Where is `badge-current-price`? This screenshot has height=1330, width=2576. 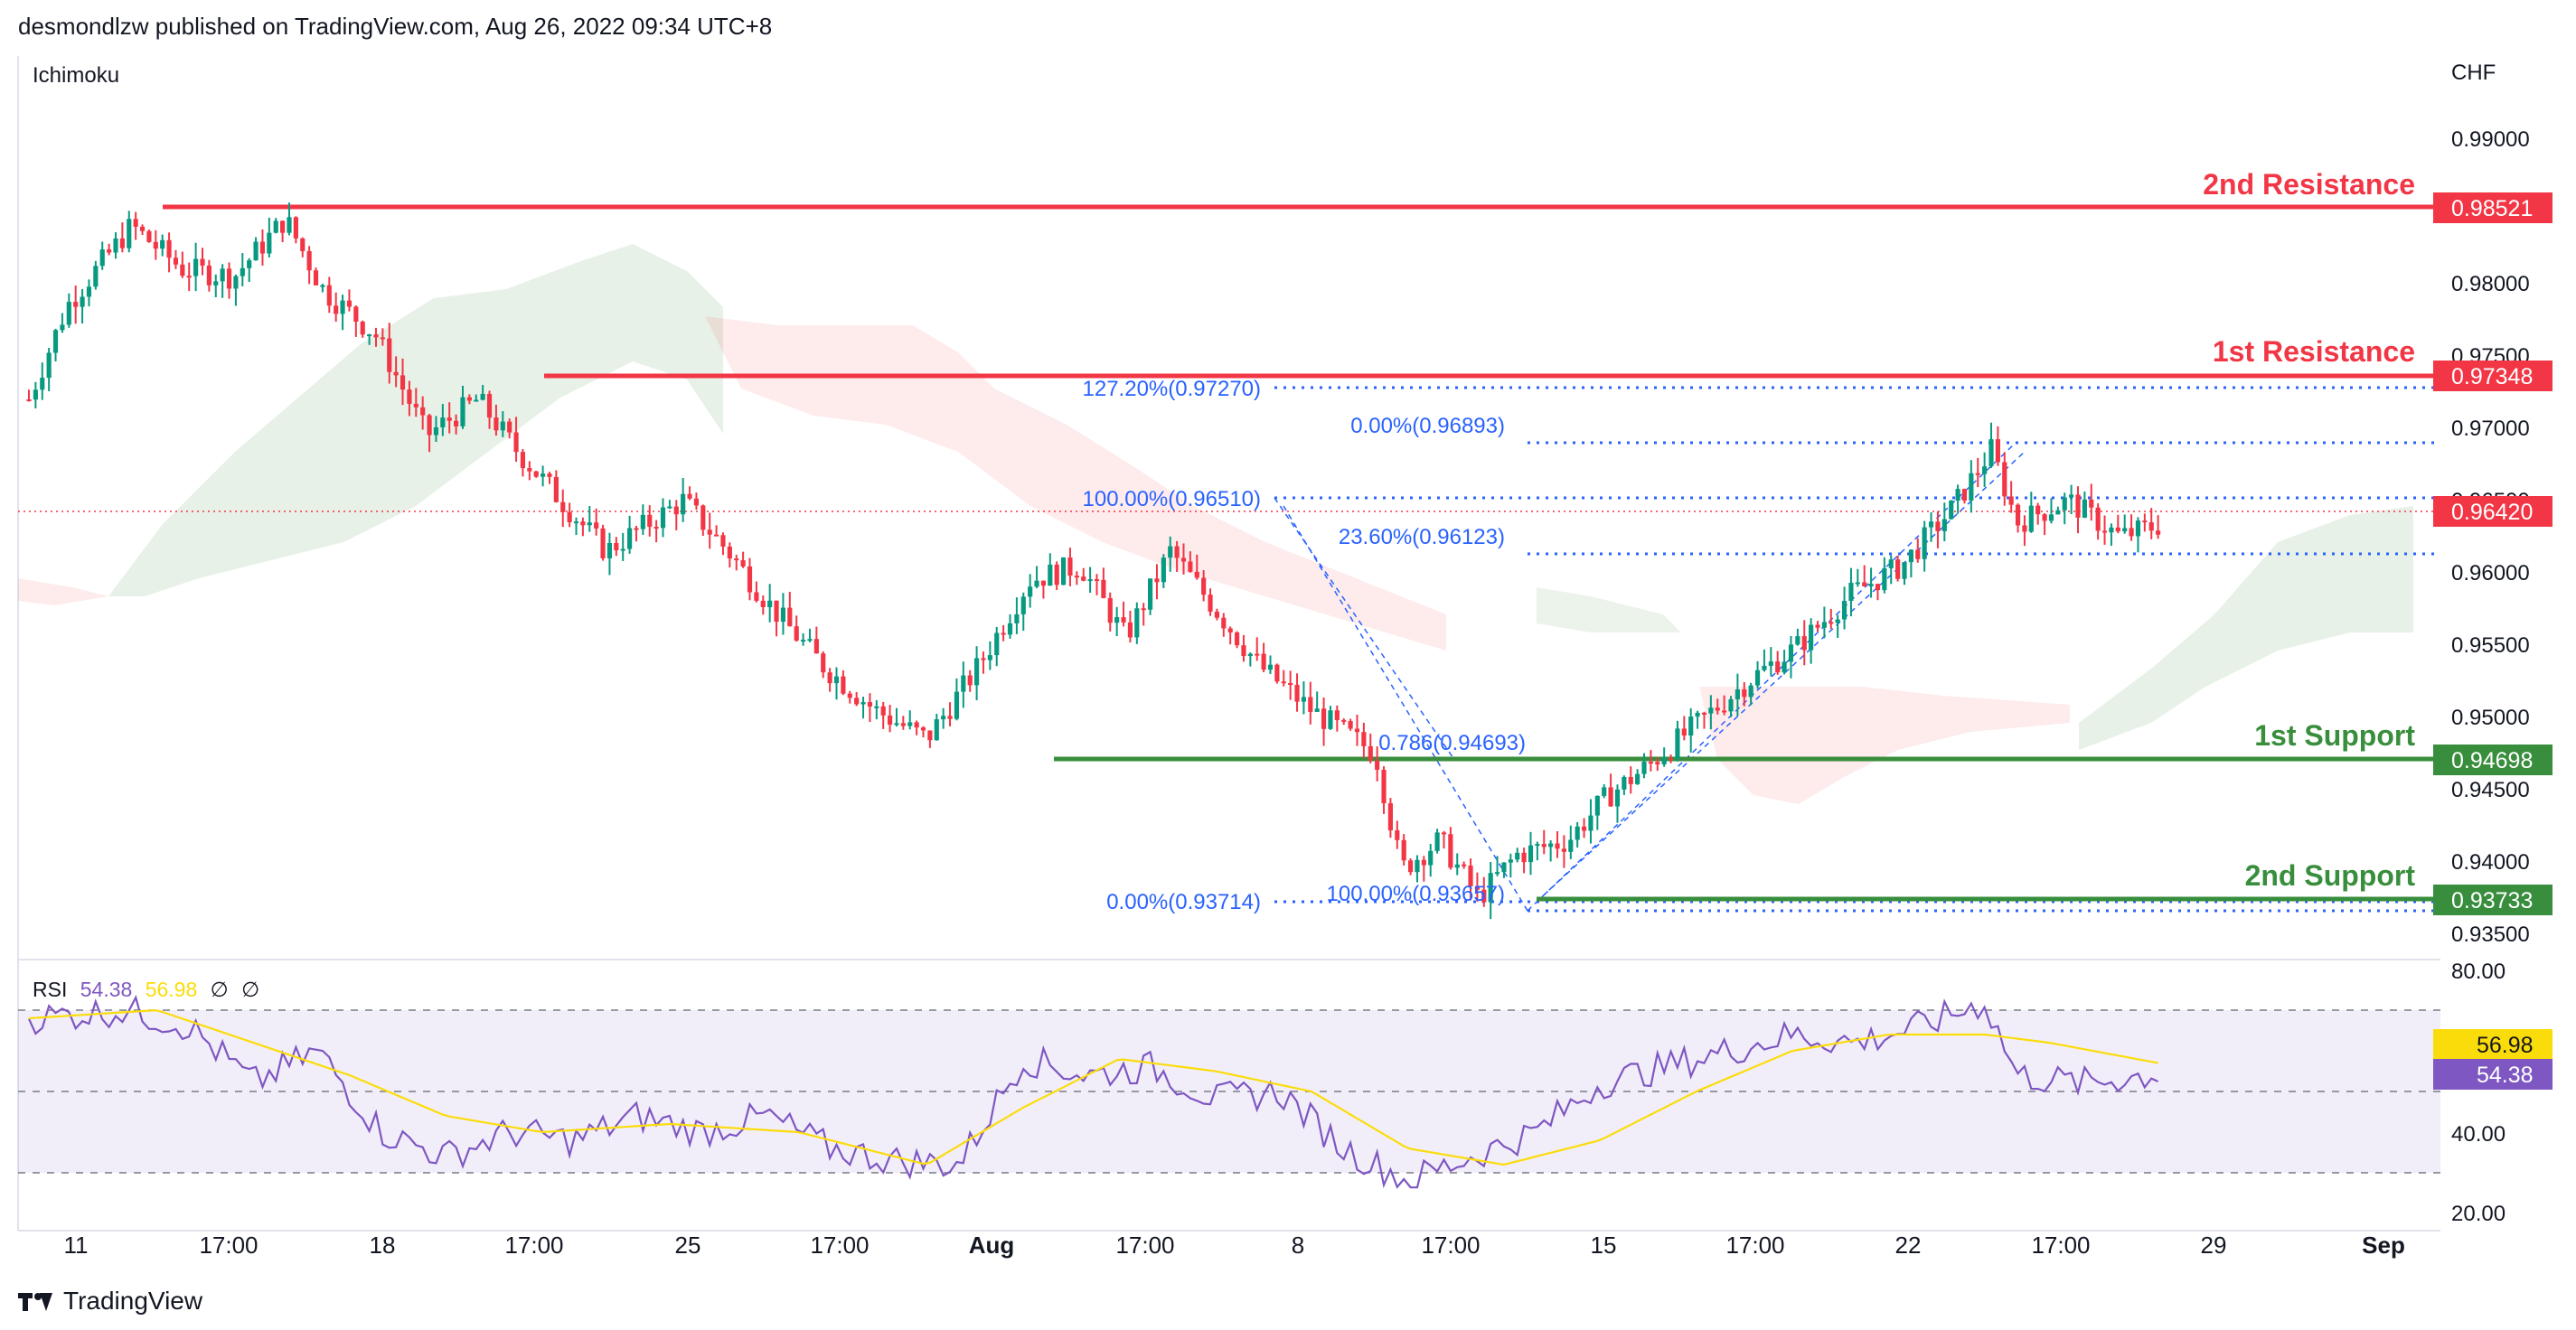 badge-current-price is located at coordinates (2493, 511).